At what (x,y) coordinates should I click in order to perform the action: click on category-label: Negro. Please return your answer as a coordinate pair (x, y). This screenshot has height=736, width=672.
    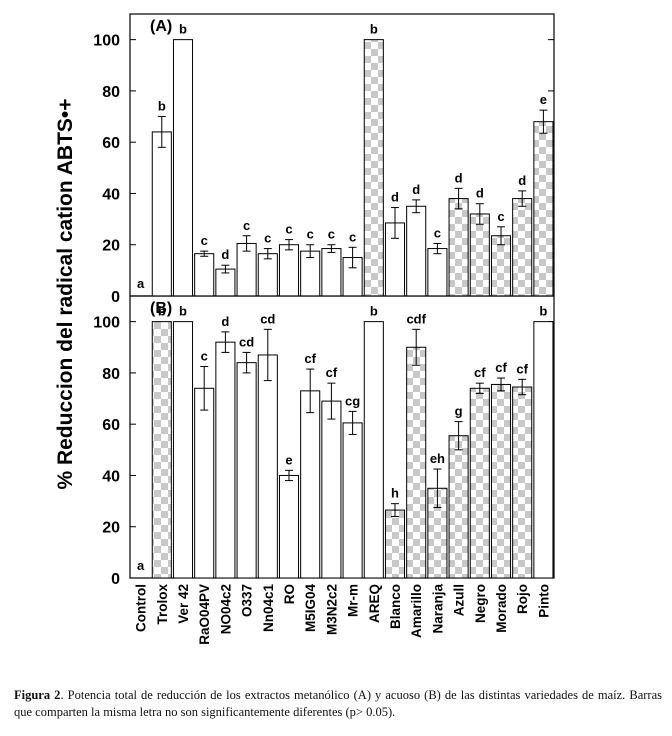
    Looking at the image, I should click on (480, 603).